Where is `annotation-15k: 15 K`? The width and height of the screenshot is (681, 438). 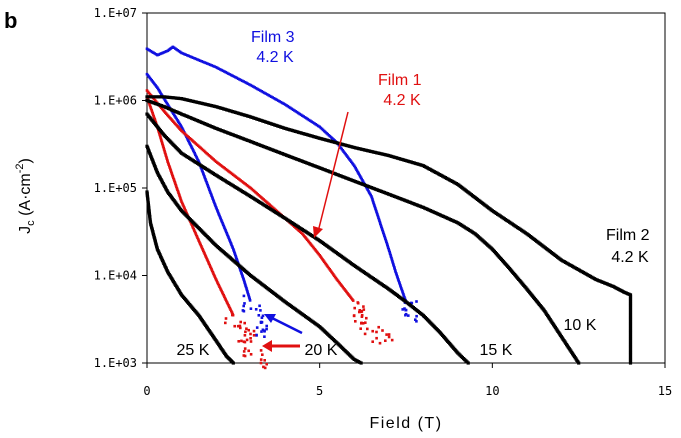 annotation-15k: 15 K is located at coordinates (496, 350).